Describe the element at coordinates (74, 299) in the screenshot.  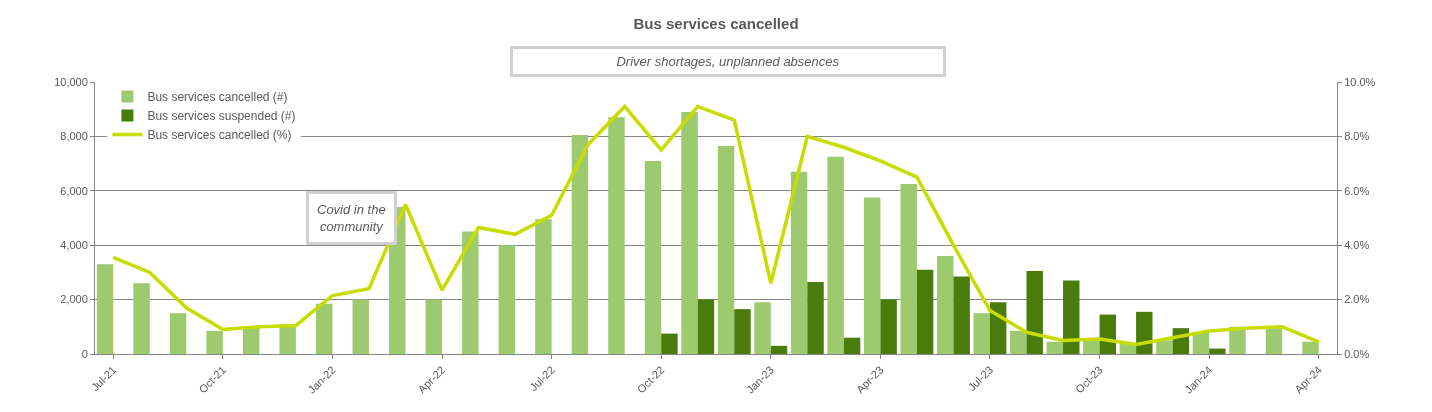
I see `y-tick-label: 2,000` at that location.